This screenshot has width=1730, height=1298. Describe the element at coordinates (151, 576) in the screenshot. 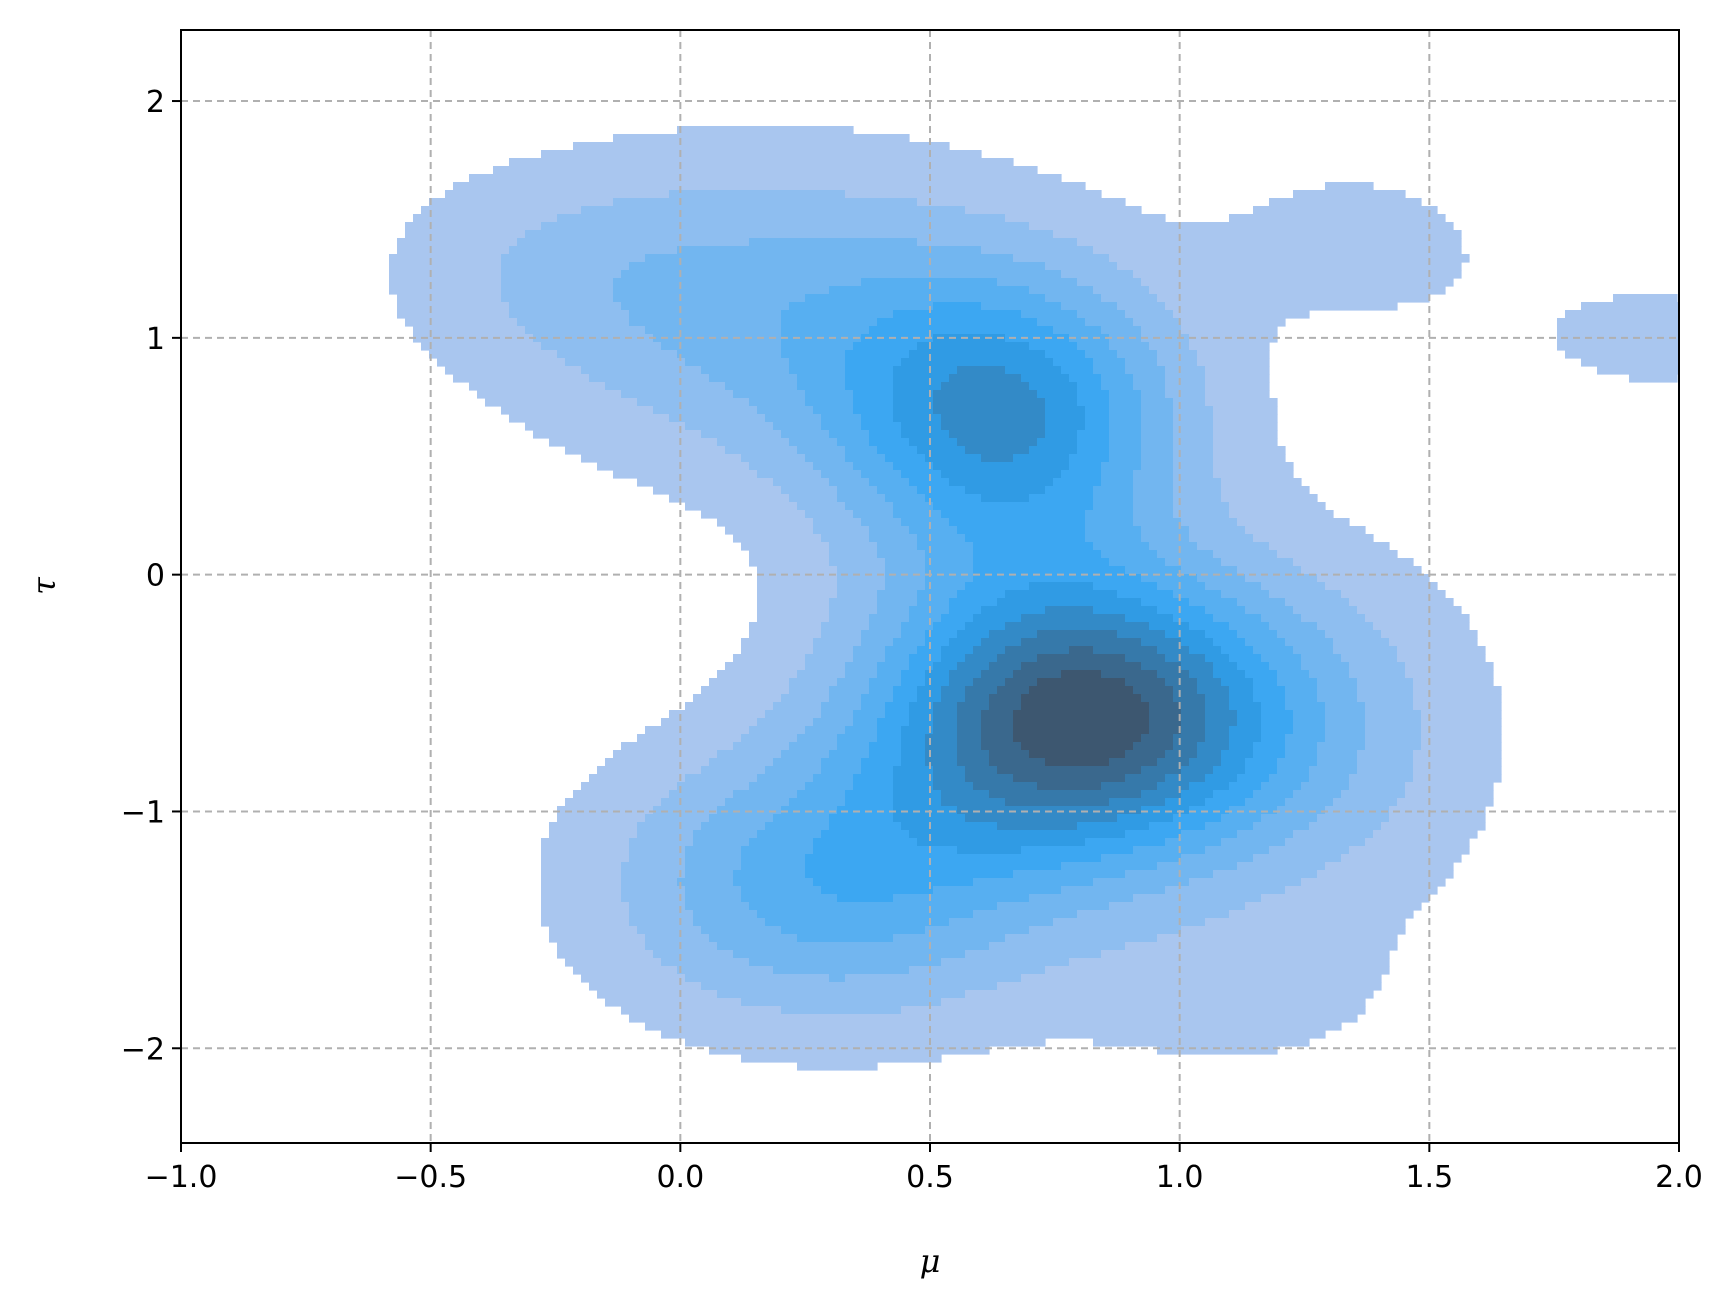

I see `y-axis-ticks: −2 −1 0 1 2` at that location.